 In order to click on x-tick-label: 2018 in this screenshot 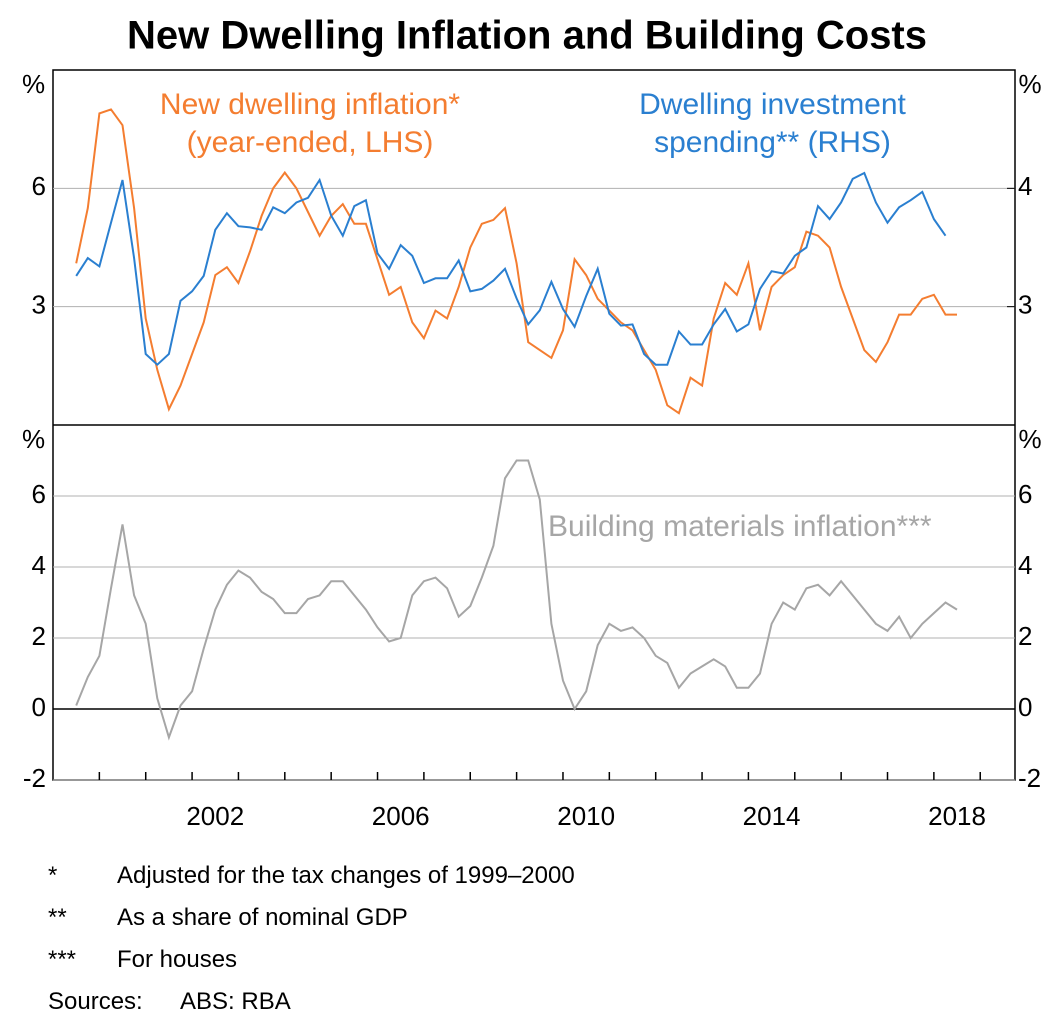, I will do `click(957, 816)`.